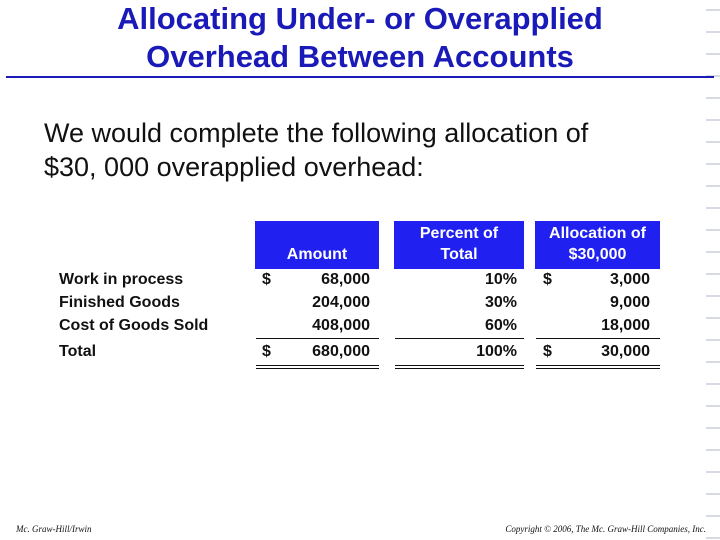 The height and width of the screenshot is (540, 720). Describe the element at coordinates (625, 325) in the screenshot. I see `allocation-cell: 18,000` at that location.